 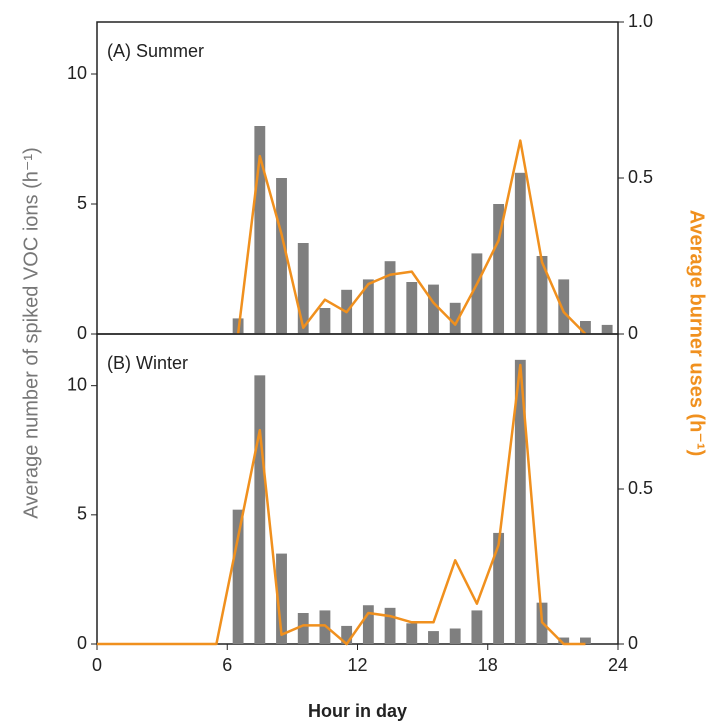 I want to click on y2-tick-label: 1.0, so click(x=640, y=21).